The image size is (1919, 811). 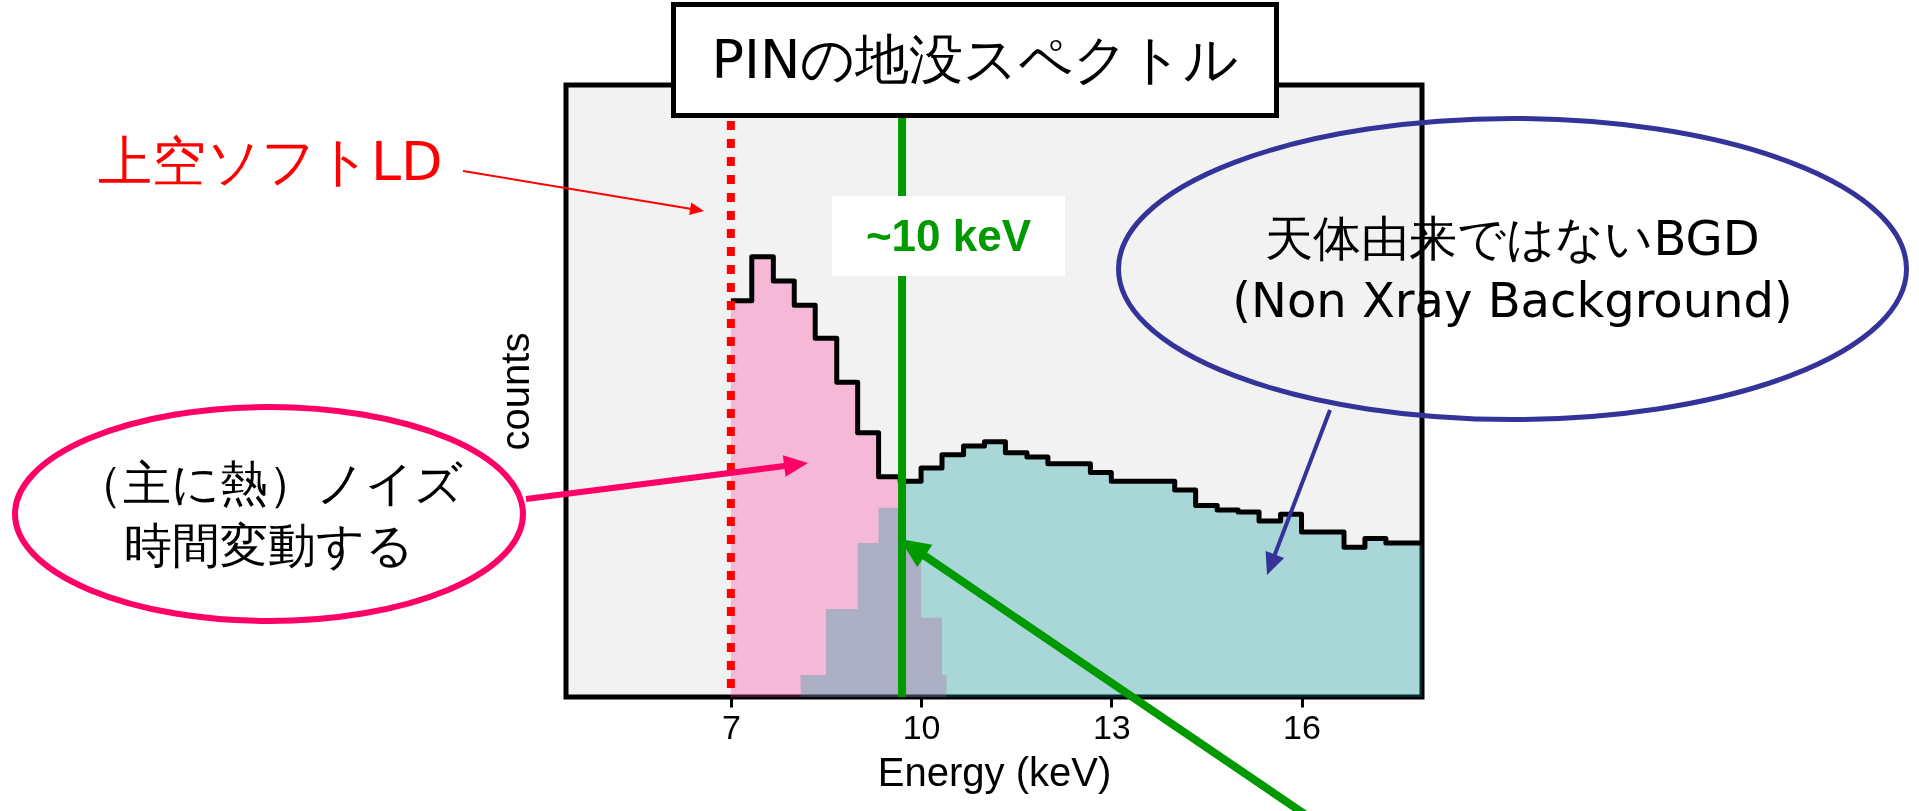 What do you see at coordinates (514, 391) in the screenshot?
I see `y-axis-title: counts` at bounding box center [514, 391].